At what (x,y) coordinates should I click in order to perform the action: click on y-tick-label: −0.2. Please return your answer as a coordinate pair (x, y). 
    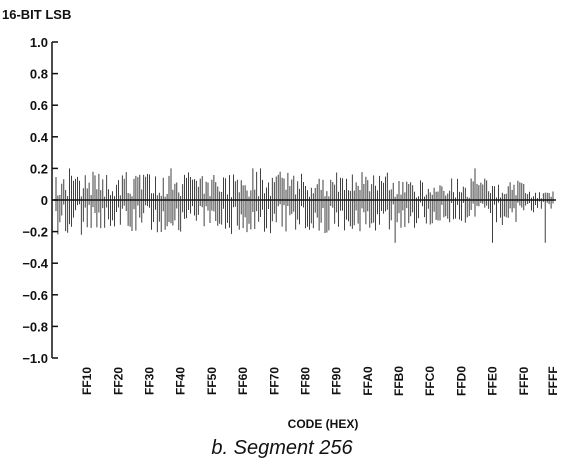
    Looking at the image, I should click on (35, 232).